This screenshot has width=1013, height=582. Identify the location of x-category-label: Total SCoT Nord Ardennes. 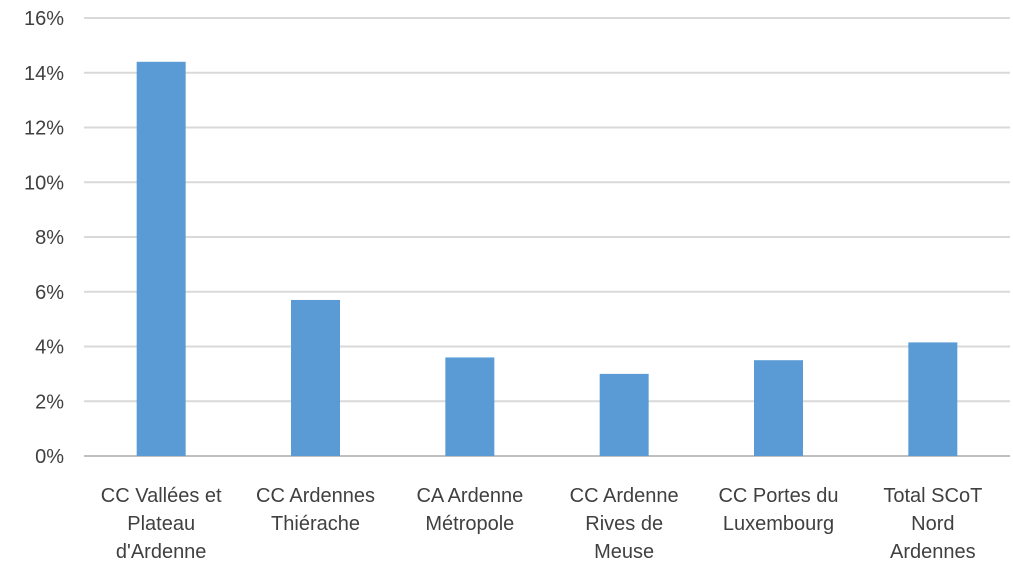
(932, 524).